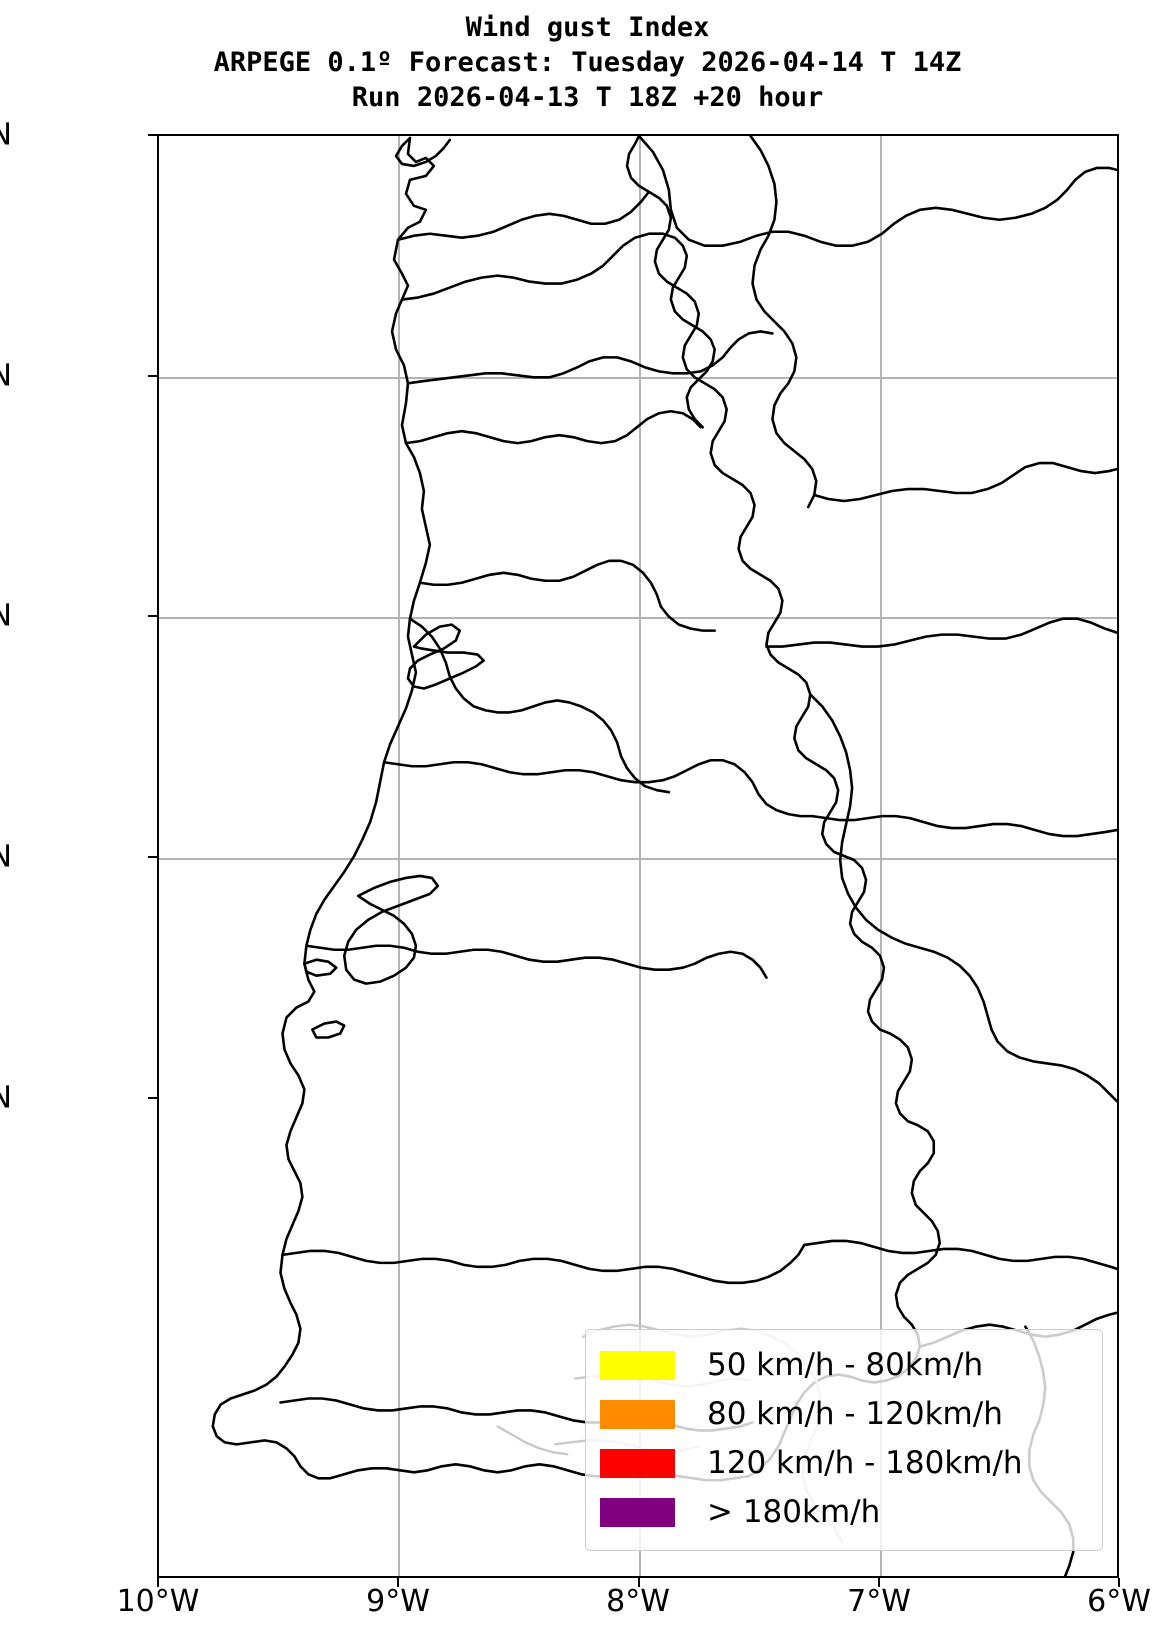  What do you see at coordinates (637, 1463) in the screenshot?
I see `legend-swatch-red` at bounding box center [637, 1463].